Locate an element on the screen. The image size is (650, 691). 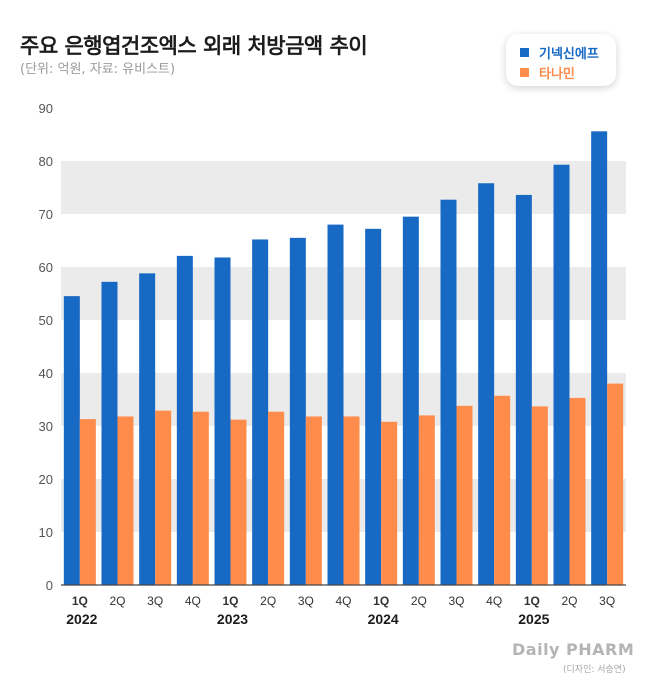
y-tick-label: 0 is located at coordinates (49, 585).